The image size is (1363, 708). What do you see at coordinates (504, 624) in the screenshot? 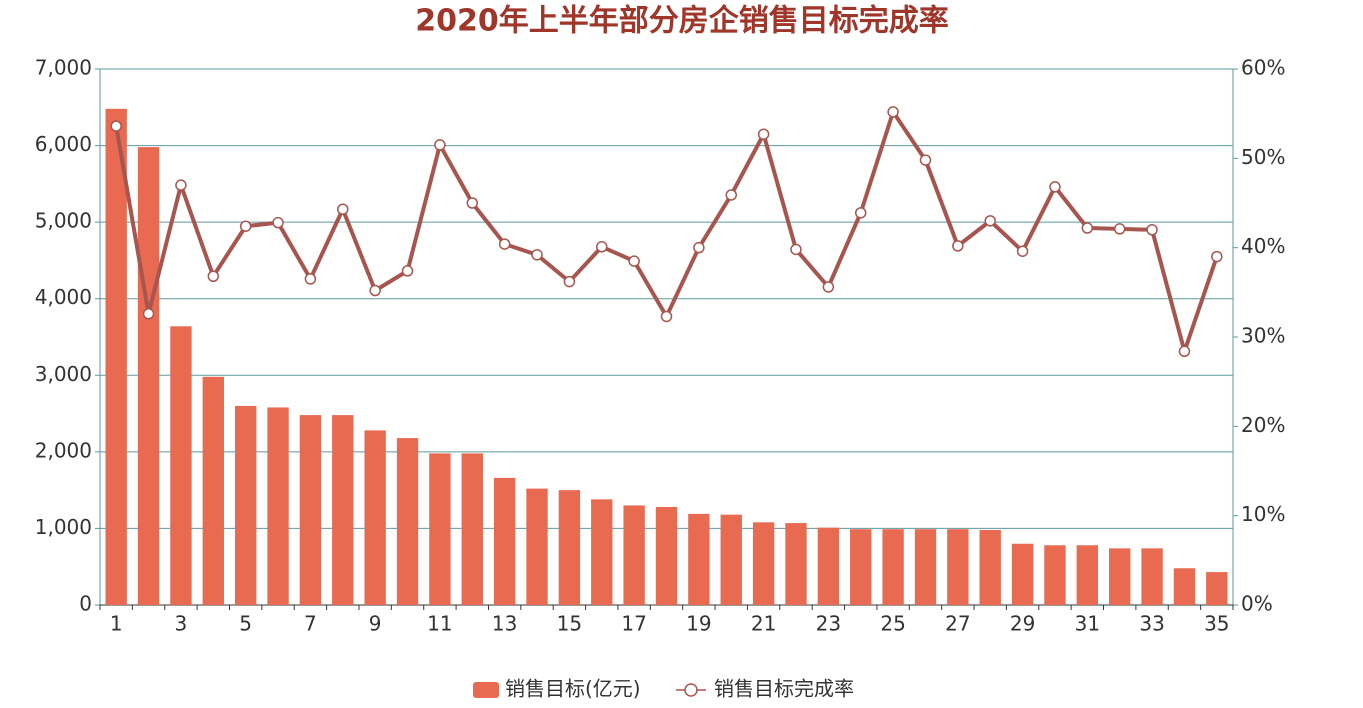
I see `x-tick-label: 13` at bounding box center [504, 624].